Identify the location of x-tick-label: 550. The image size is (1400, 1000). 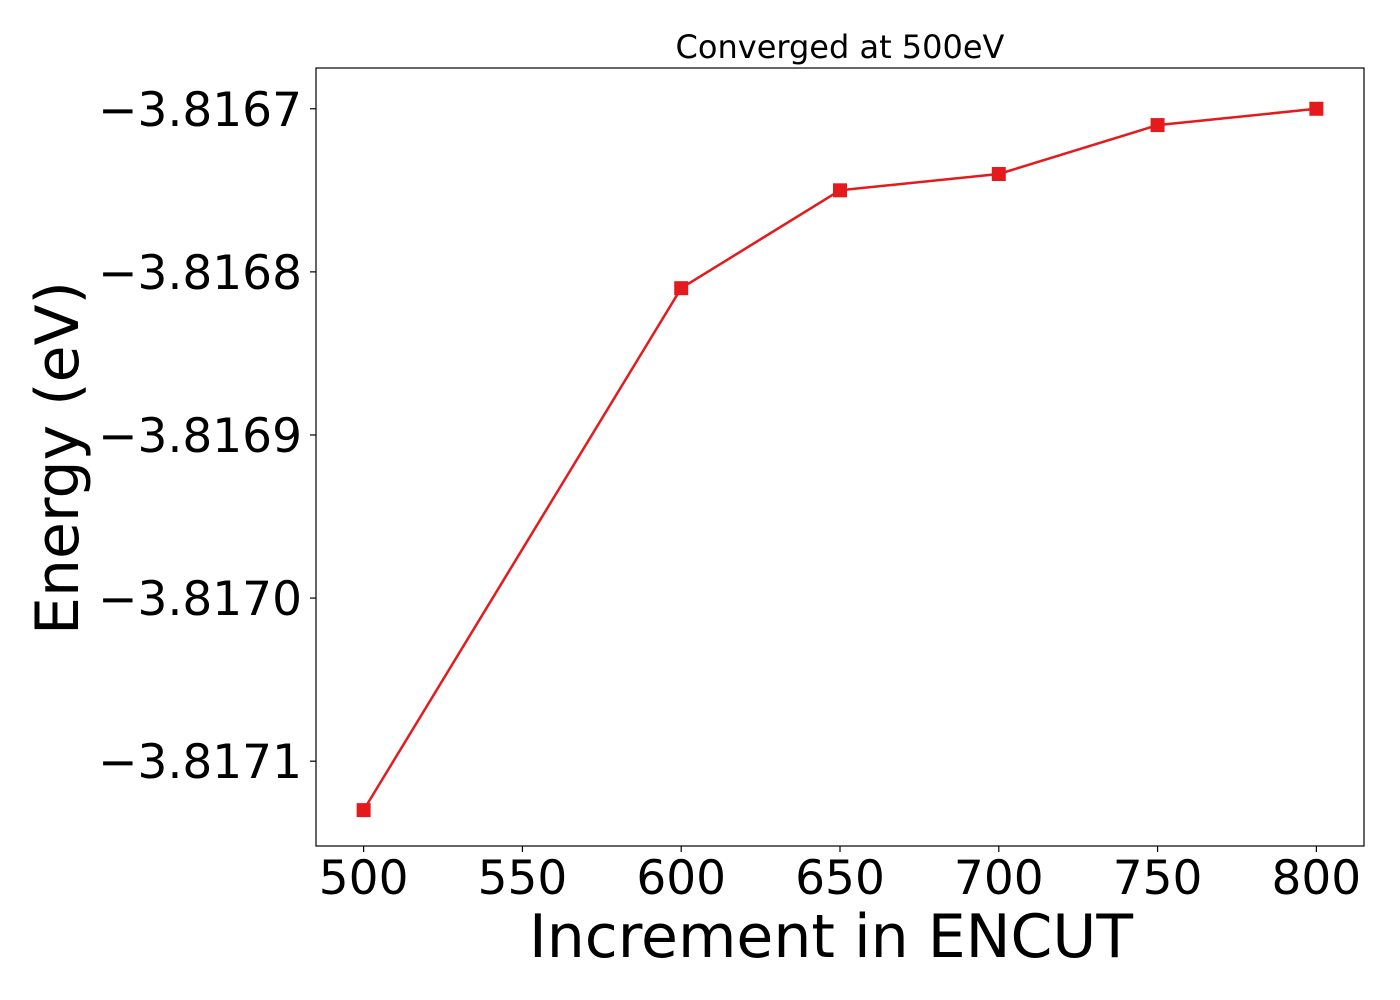
(523, 878).